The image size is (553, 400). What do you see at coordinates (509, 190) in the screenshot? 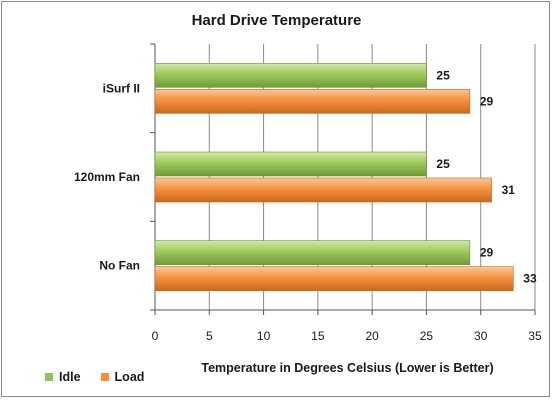
I see `data-label: 31` at bounding box center [509, 190].